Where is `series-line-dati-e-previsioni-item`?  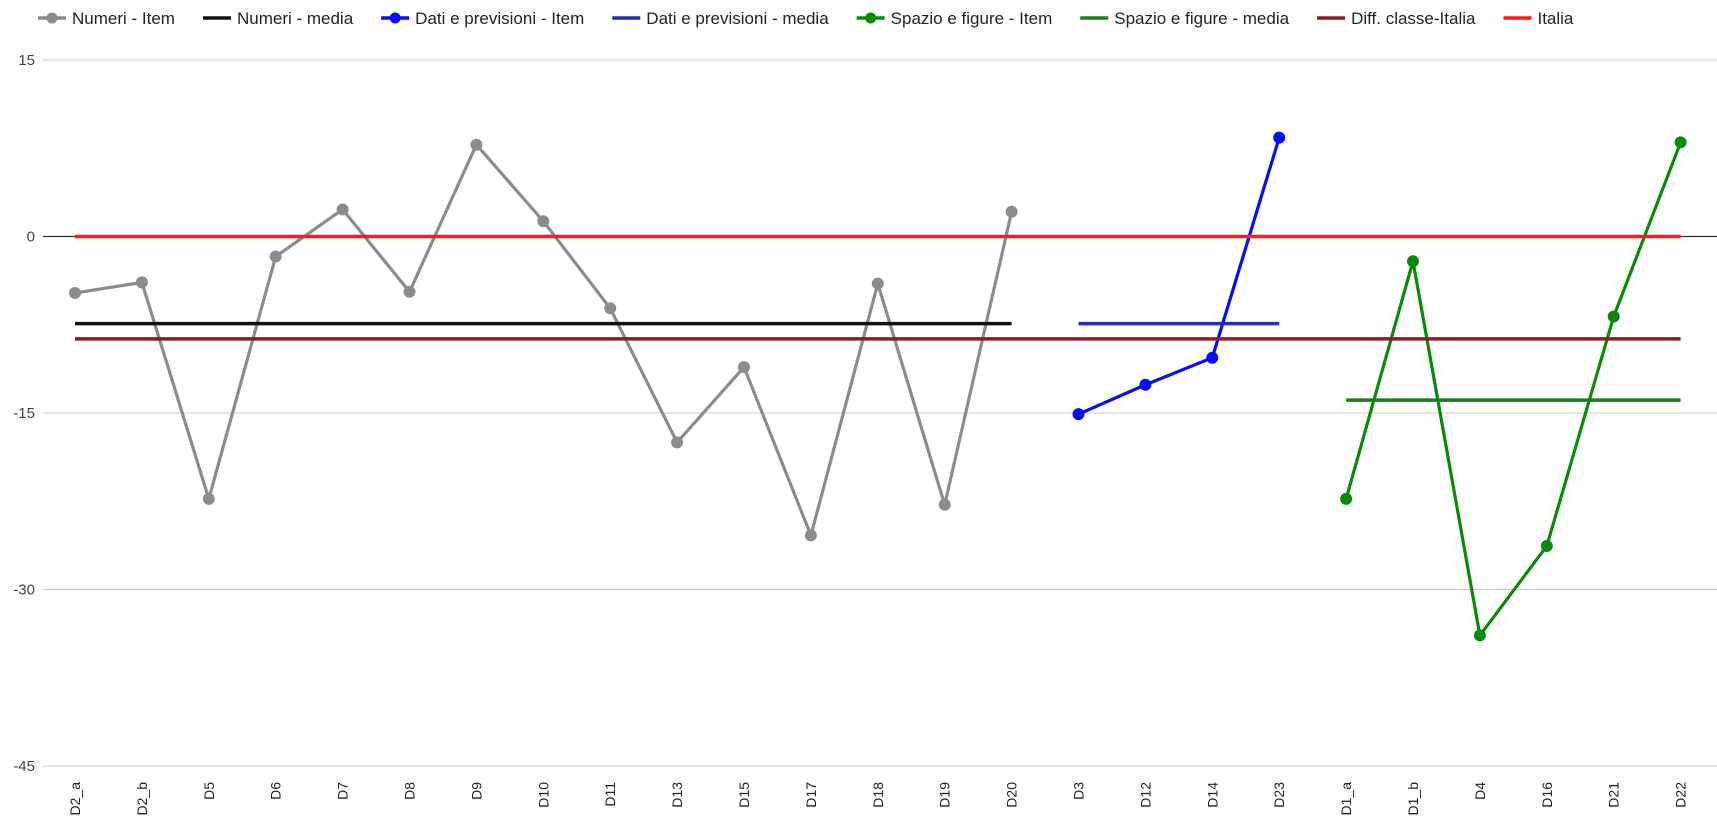
series-line-dati-e-previsioni-item is located at coordinates (1179, 276).